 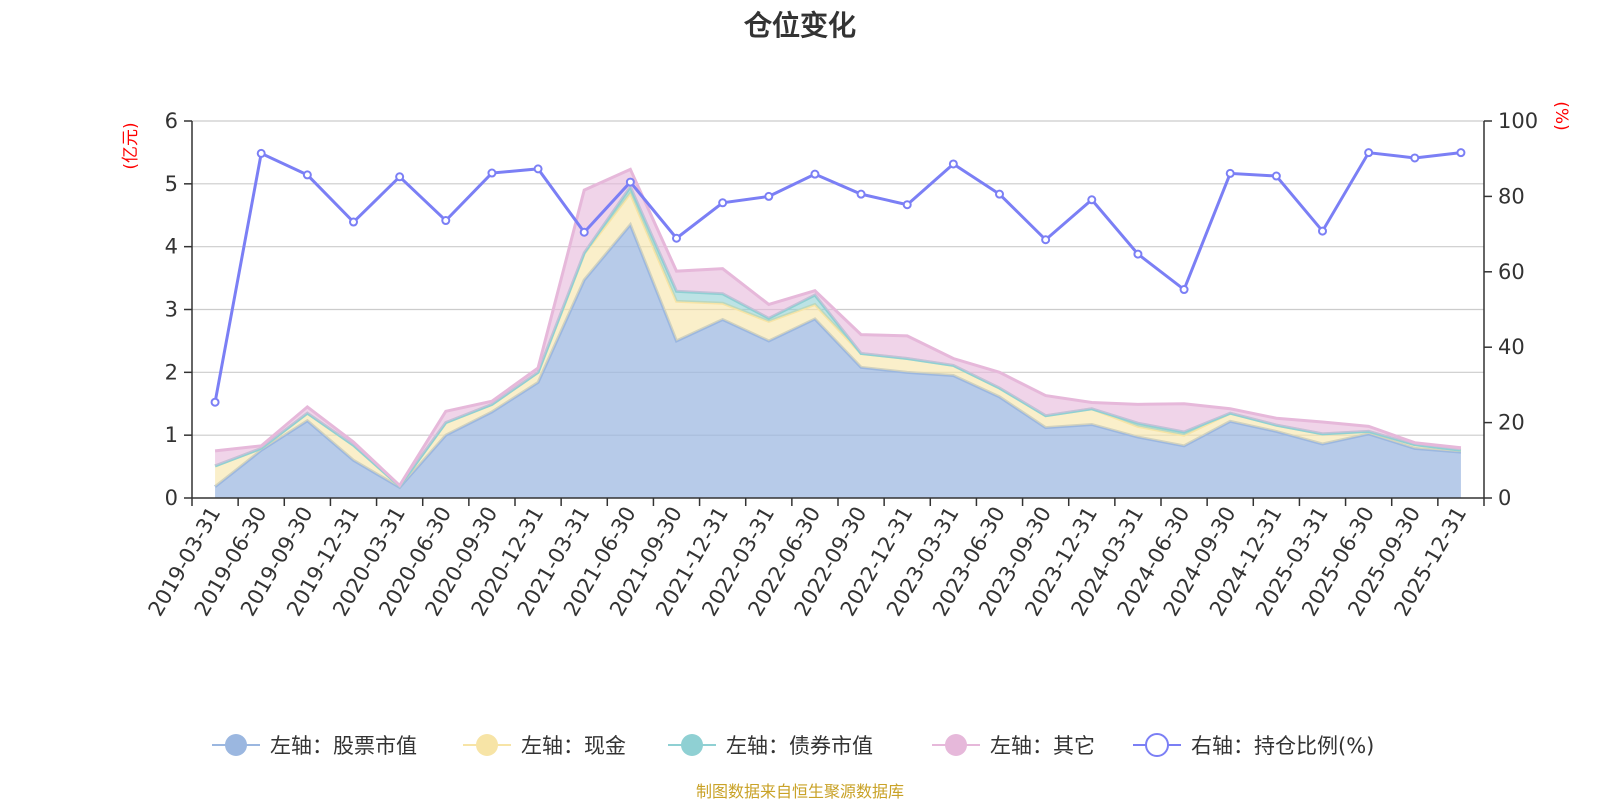 I want to click on right-axis-unit-label: (%), so click(x=1561, y=115).